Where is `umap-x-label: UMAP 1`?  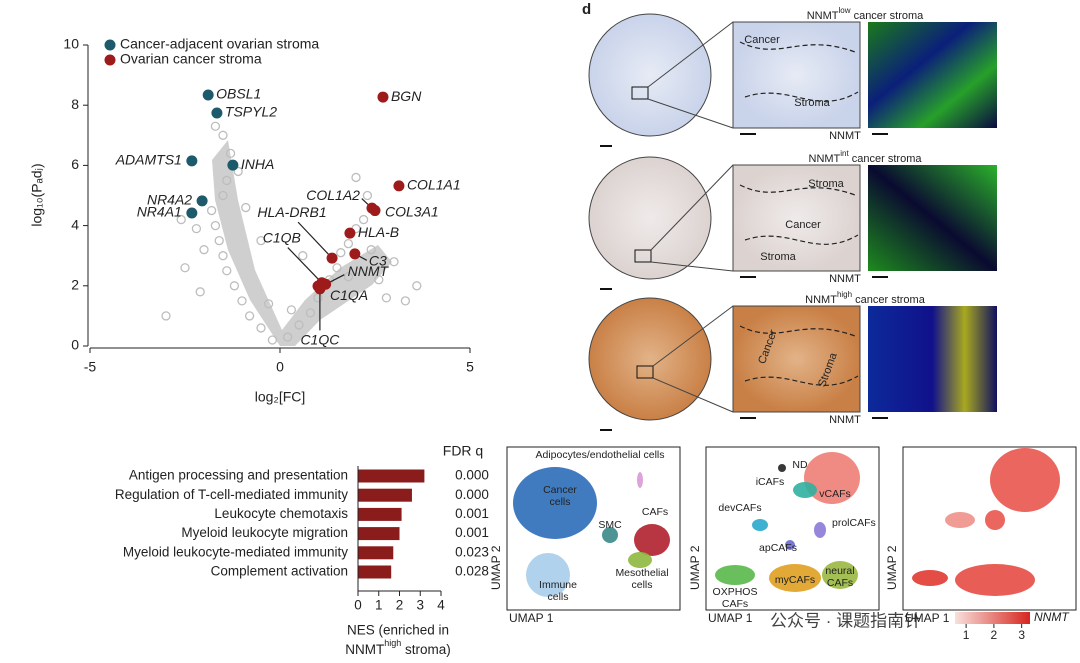 umap-x-label: UMAP 1 is located at coordinates (927, 618).